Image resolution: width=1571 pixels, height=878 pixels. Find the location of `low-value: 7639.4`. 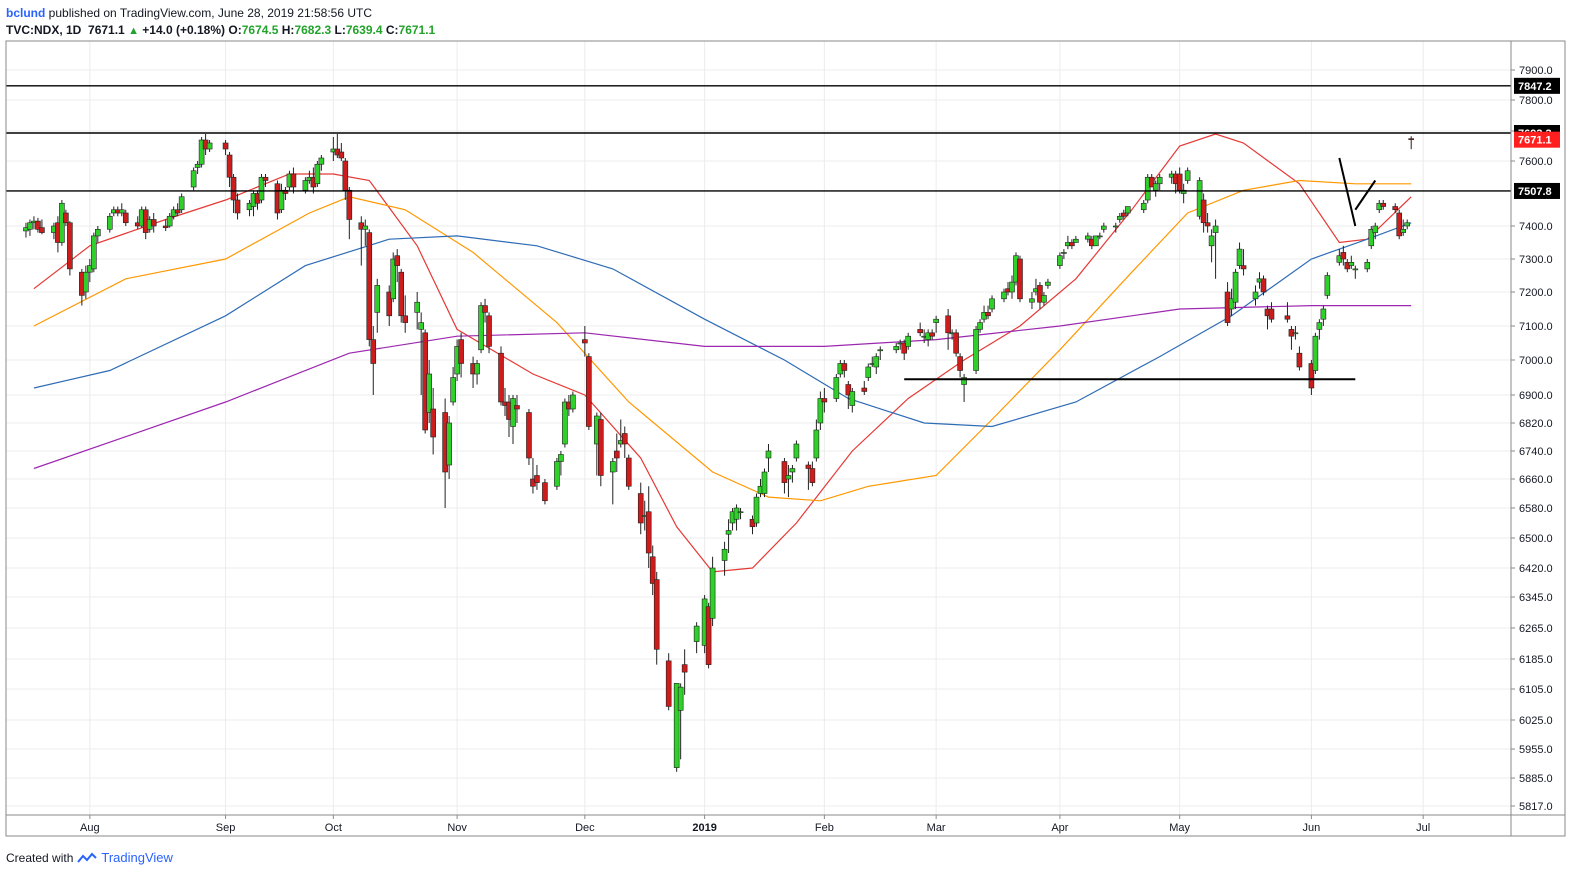

low-value: 7639.4 is located at coordinates (364, 30).